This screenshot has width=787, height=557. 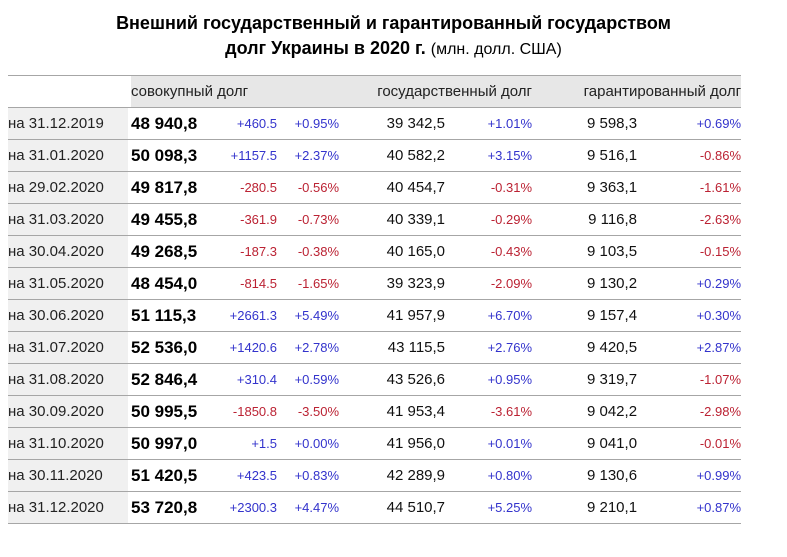 I want to click on total-debt-change: +1.5, so click(x=245, y=444).